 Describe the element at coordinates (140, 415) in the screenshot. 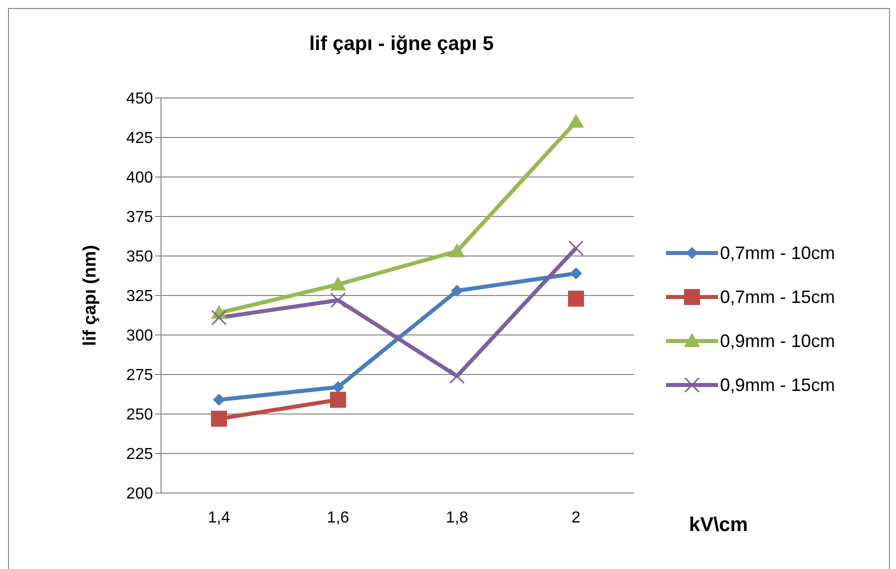

I see `y-tick-label: 250` at that location.